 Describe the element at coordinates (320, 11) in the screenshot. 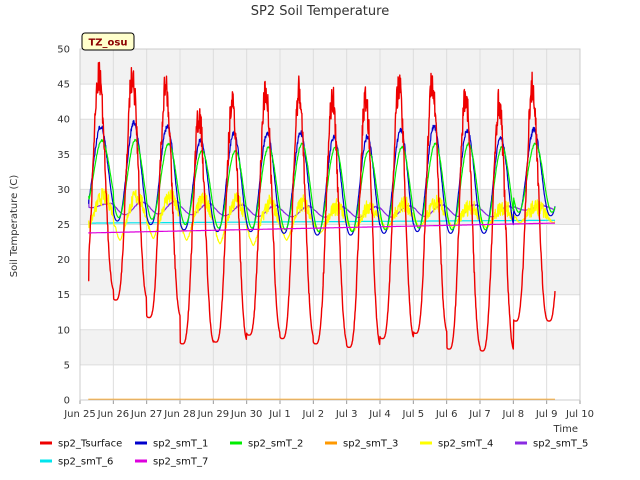

I see `chart-title: SP2 Soil Temperature` at that location.